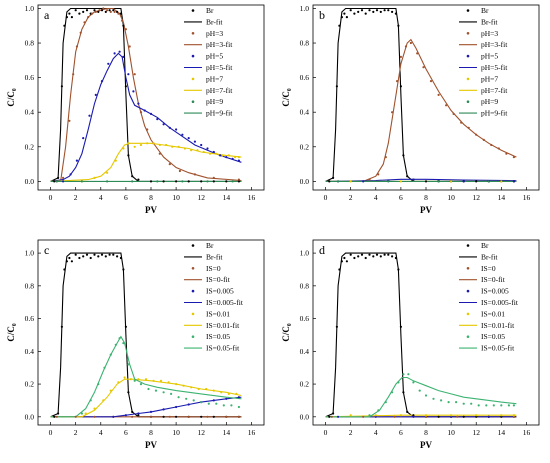  What do you see at coordinates (213, 268) in the screenshot?
I see `legend-entry: IS=0` at bounding box center [213, 268].